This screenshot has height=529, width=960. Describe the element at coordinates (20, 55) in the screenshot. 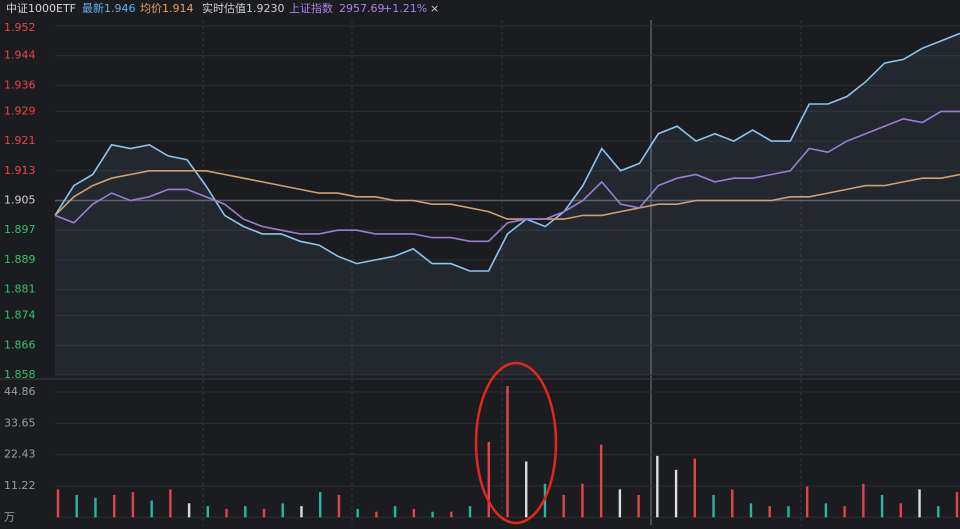

I see `y-tick-label: 1.944` at that location.